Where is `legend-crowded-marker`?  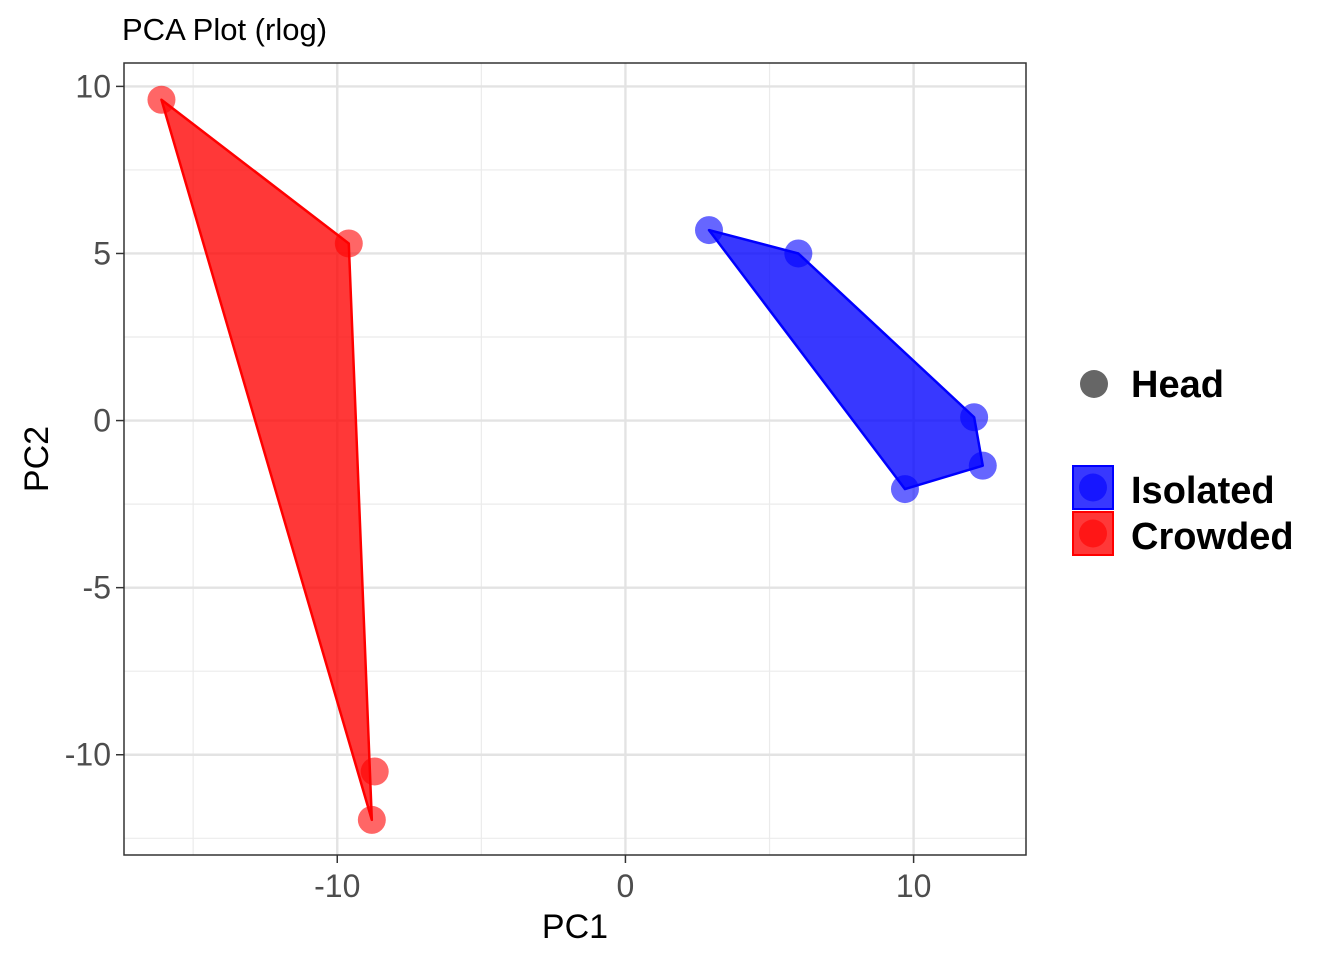
legend-crowded-marker is located at coordinates (1093, 533).